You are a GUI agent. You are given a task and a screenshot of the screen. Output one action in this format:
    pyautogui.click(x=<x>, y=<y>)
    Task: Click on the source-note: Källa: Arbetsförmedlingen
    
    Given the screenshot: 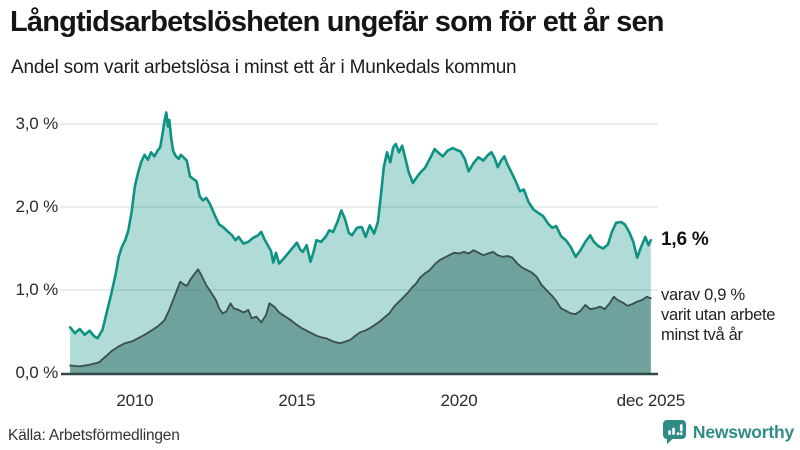 What is the action you would take?
    pyautogui.click(x=94, y=435)
    